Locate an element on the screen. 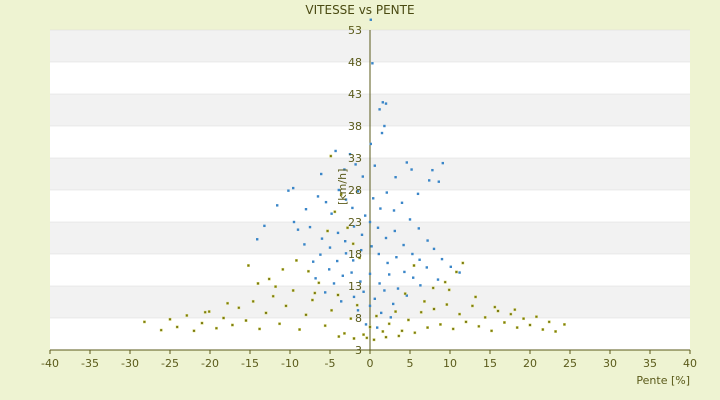 Image resolution: width=720 pixels, height=400 pixels. x-tick-label: -20 is located at coordinates (210, 363).